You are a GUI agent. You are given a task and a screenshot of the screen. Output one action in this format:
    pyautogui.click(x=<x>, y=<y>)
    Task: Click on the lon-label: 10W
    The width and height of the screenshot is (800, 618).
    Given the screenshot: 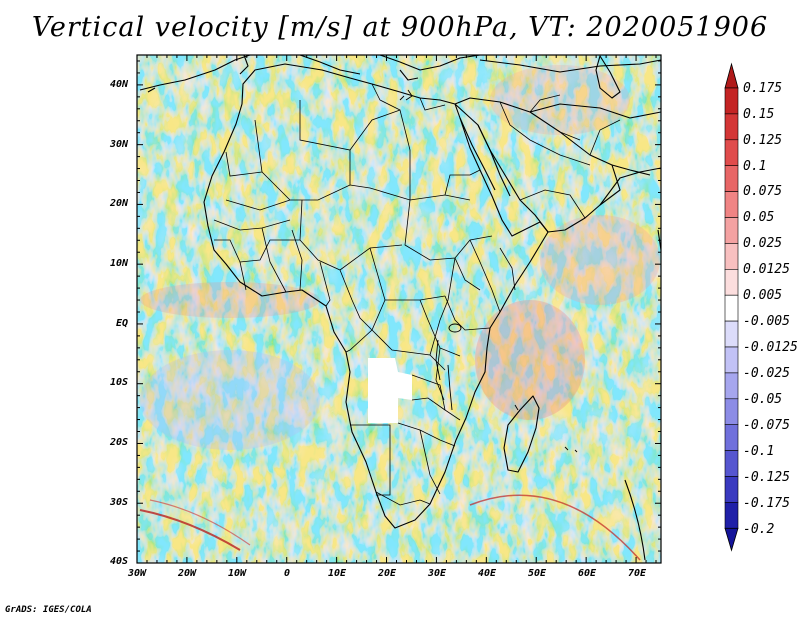 What is the action you would take?
    pyautogui.click(x=237, y=573)
    